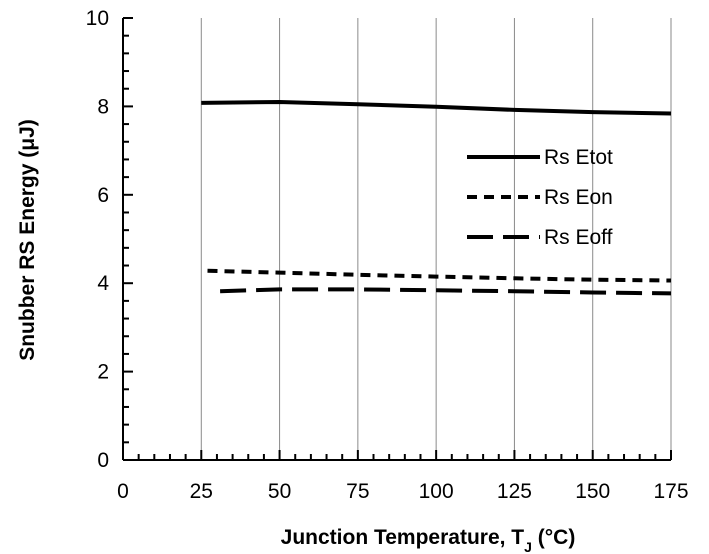  What do you see at coordinates (97, 18) in the screenshot?
I see `y-tick-label: 10` at bounding box center [97, 18].